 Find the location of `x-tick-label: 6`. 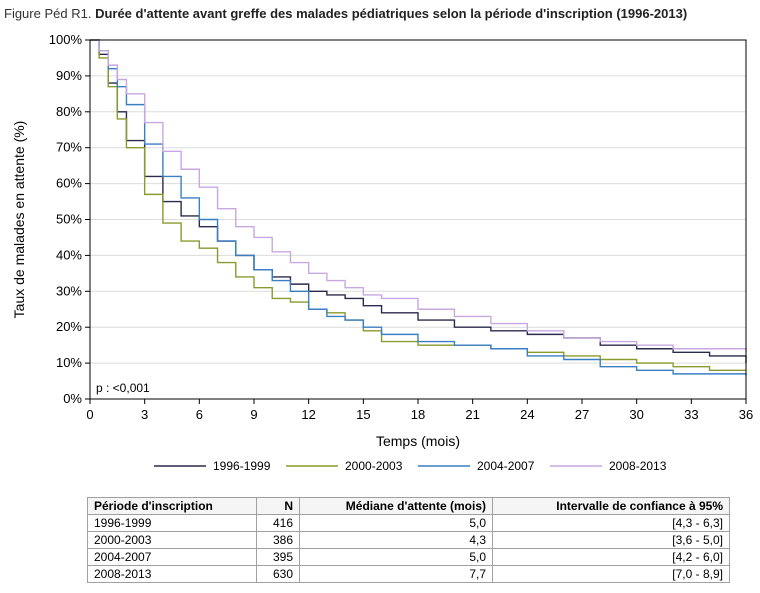

x-tick-label: 6 is located at coordinates (199, 414).